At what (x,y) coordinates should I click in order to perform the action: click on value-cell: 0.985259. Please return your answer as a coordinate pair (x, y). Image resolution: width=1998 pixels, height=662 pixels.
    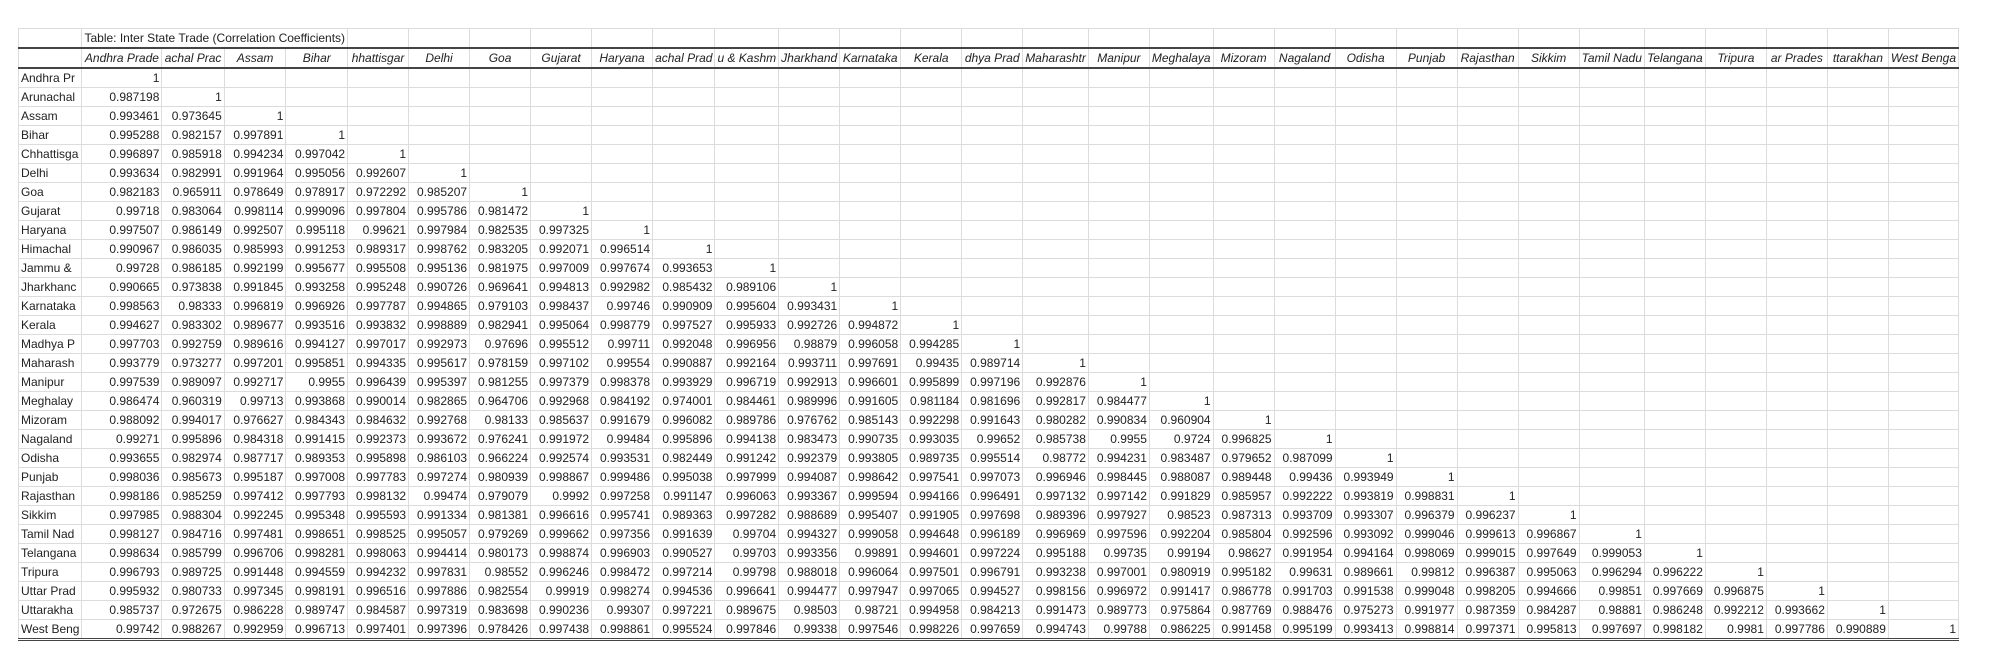
    Looking at the image, I should click on (193, 496).